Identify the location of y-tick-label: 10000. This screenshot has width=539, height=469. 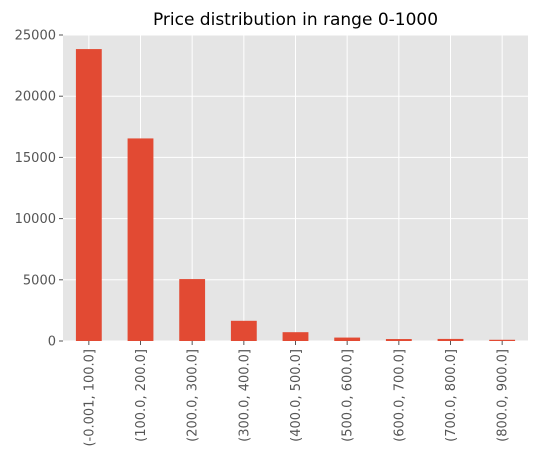
(35, 219).